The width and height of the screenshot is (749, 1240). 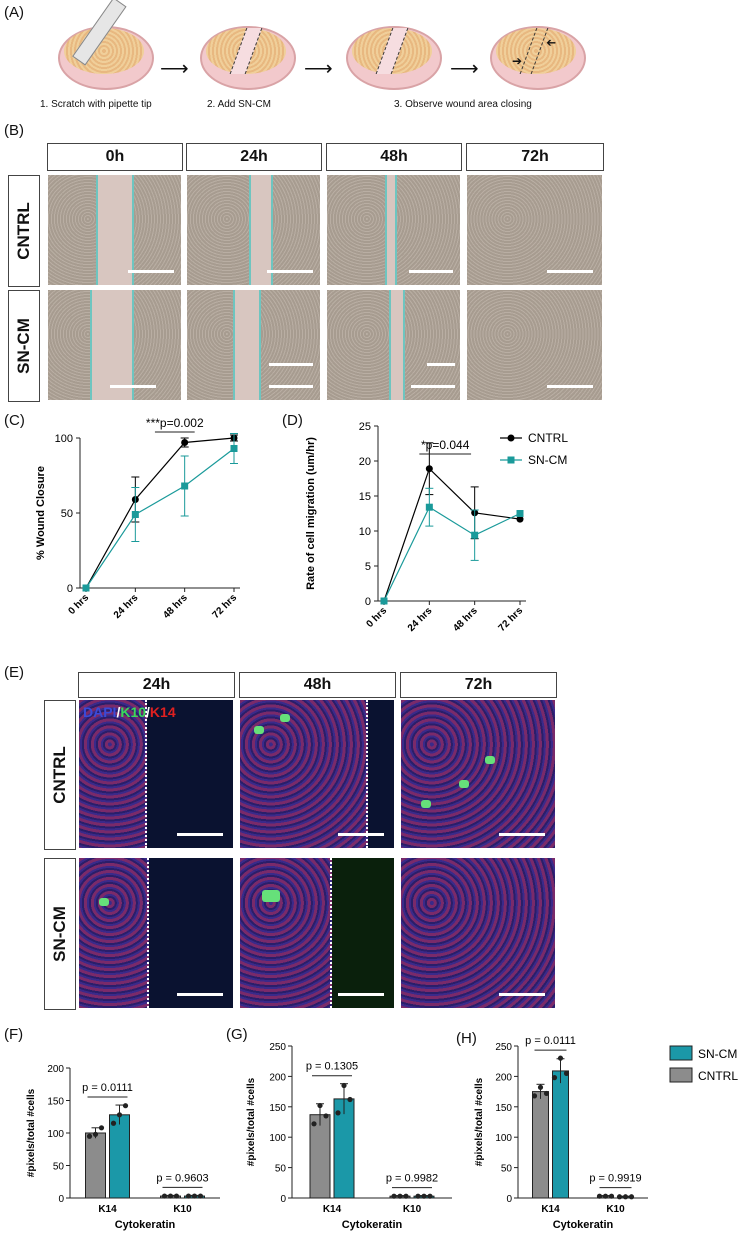 What do you see at coordinates (463, 104) in the screenshot?
I see `step-3-caption: 3. Observe wound area closing` at bounding box center [463, 104].